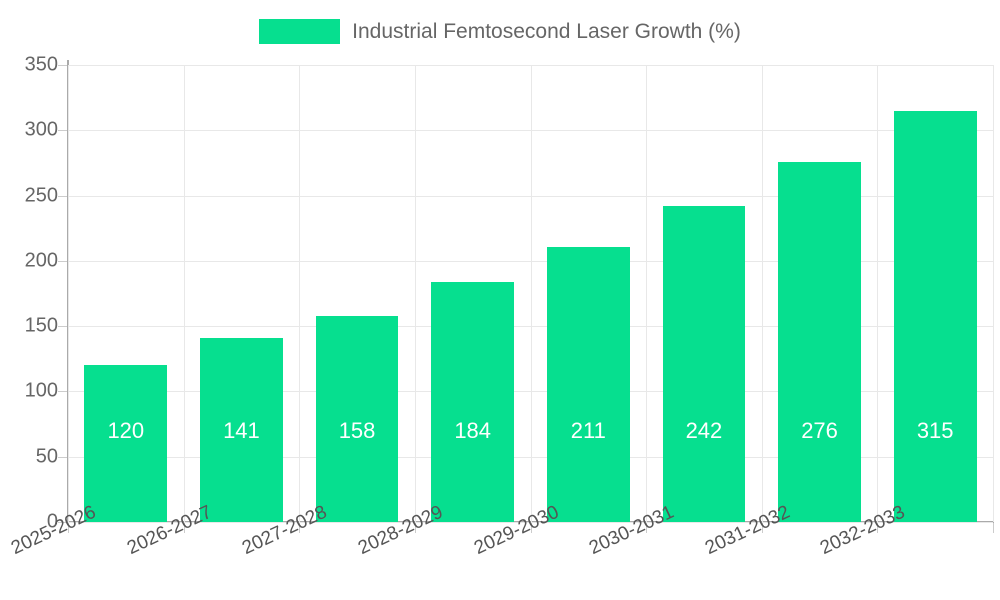  What do you see at coordinates (126, 443) in the screenshot?
I see `bar-2025-2026: 120` at bounding box center [126, 443].